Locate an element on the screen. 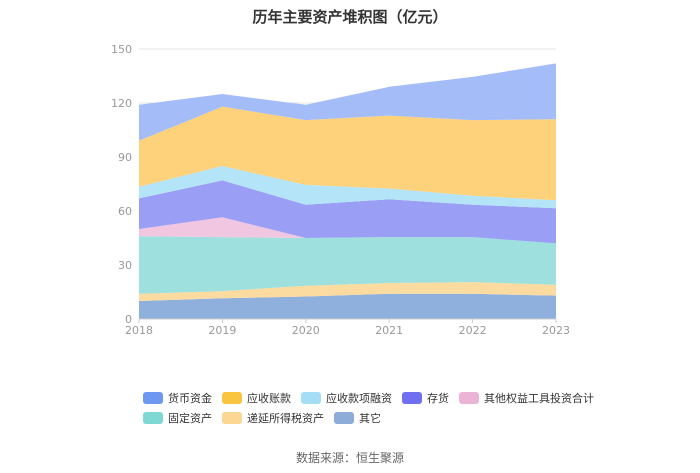  legend-item: 其它 is located at coordinates (357, 418).